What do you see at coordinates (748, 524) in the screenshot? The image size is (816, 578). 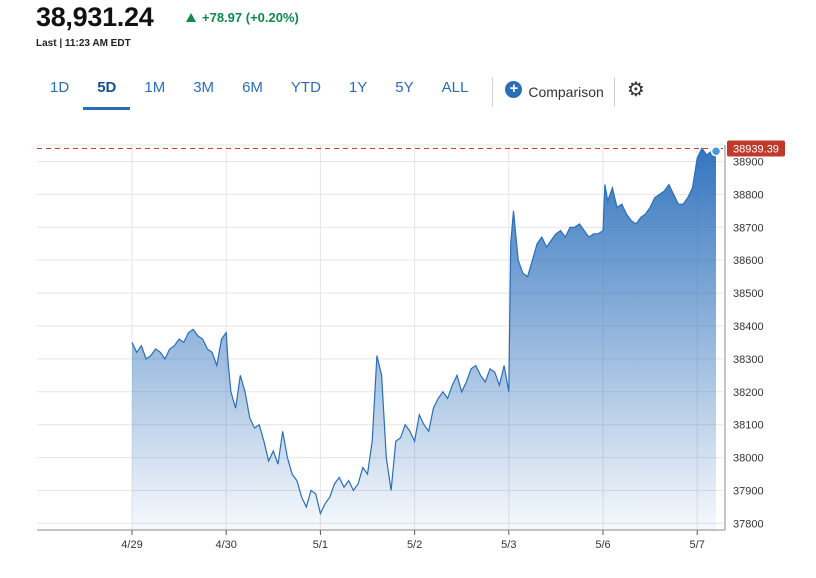 I see `y-tick-label: 37800` at bounding box center [748, 524].